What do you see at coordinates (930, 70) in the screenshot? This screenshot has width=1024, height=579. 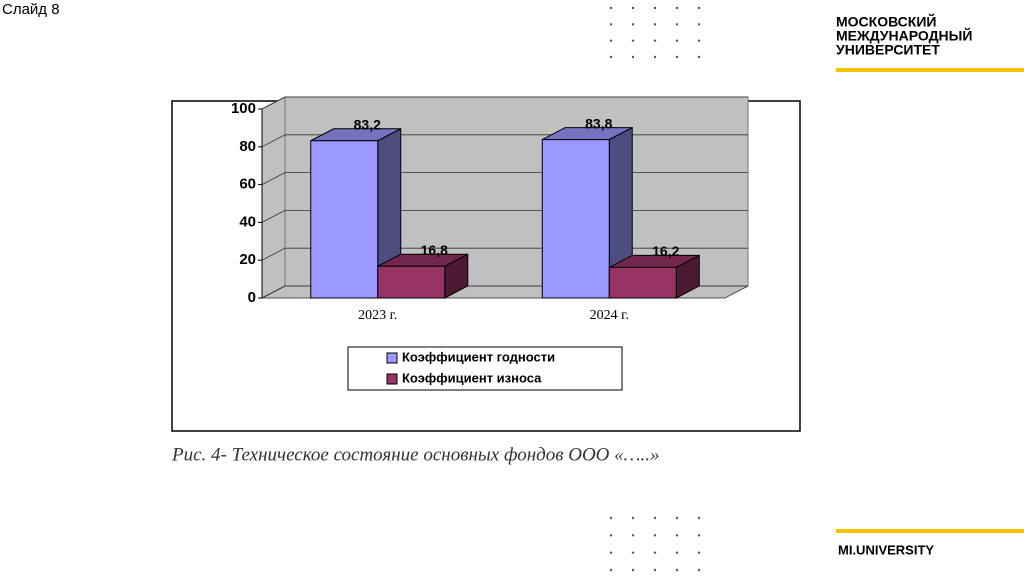 I see `logo-rule` at bounding box center [930, 70].